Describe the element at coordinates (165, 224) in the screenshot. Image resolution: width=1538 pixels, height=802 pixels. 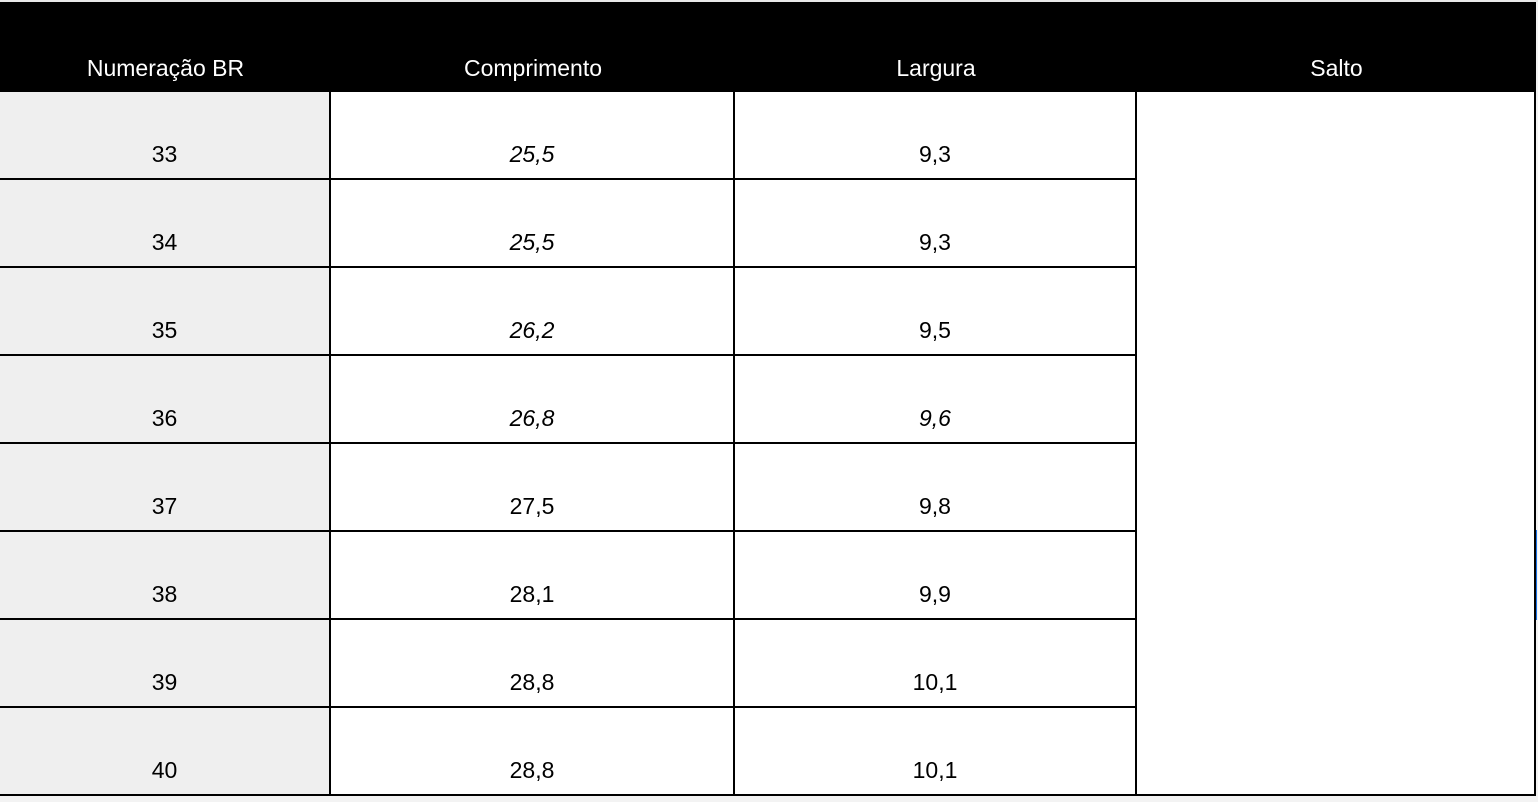
I see `table-cell: 34` at that location.